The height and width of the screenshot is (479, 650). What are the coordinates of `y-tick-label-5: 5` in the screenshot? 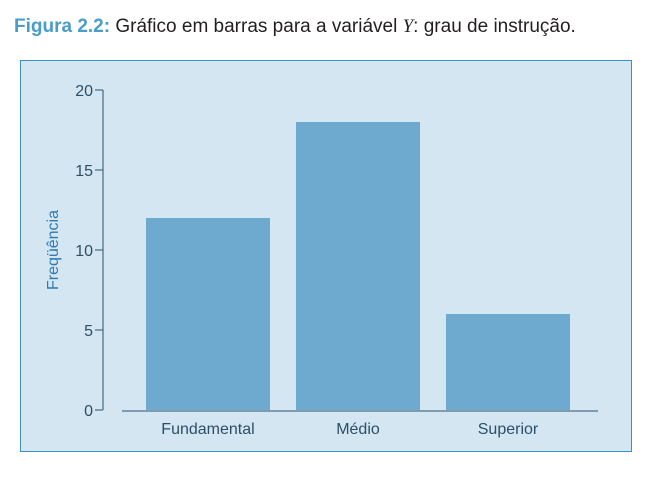 It's located at (88, 331).